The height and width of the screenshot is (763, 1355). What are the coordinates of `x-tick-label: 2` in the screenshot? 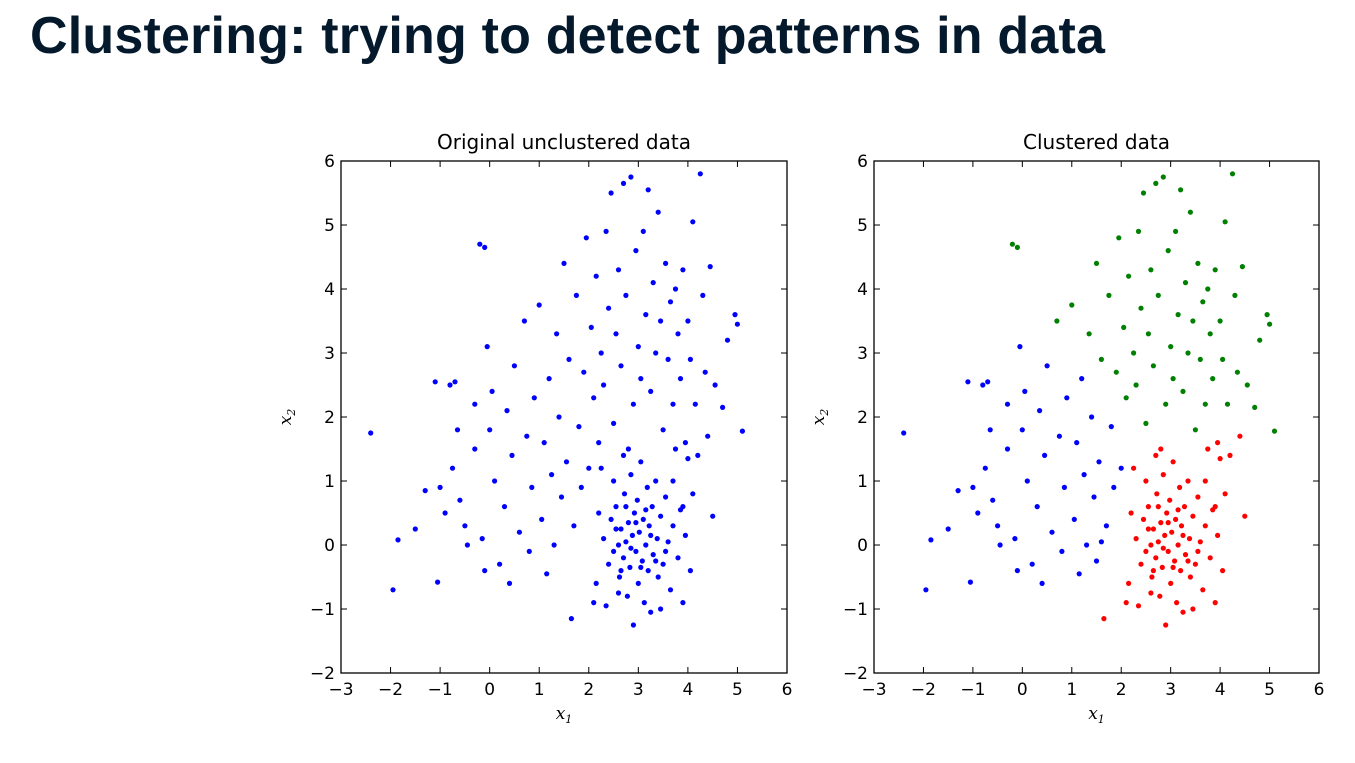 It's located at (1121, 690).